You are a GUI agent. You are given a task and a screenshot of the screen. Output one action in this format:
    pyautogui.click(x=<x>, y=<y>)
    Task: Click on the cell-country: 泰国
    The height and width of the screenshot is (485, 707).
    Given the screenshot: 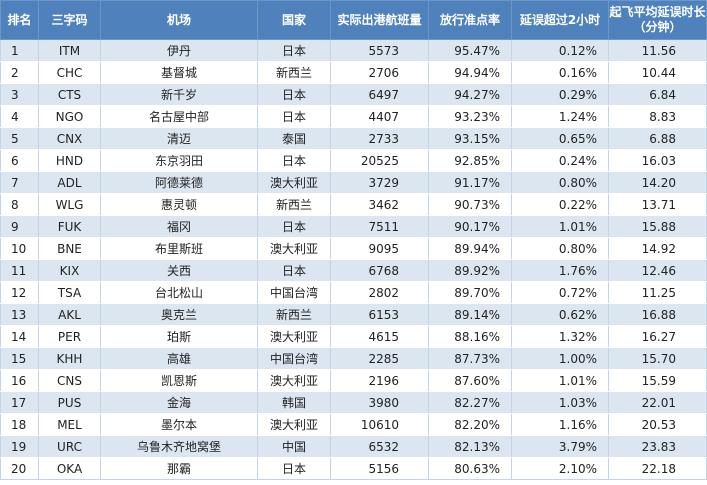 What is the action you would take?
    pyautogui.click(x=294, y=138)
    